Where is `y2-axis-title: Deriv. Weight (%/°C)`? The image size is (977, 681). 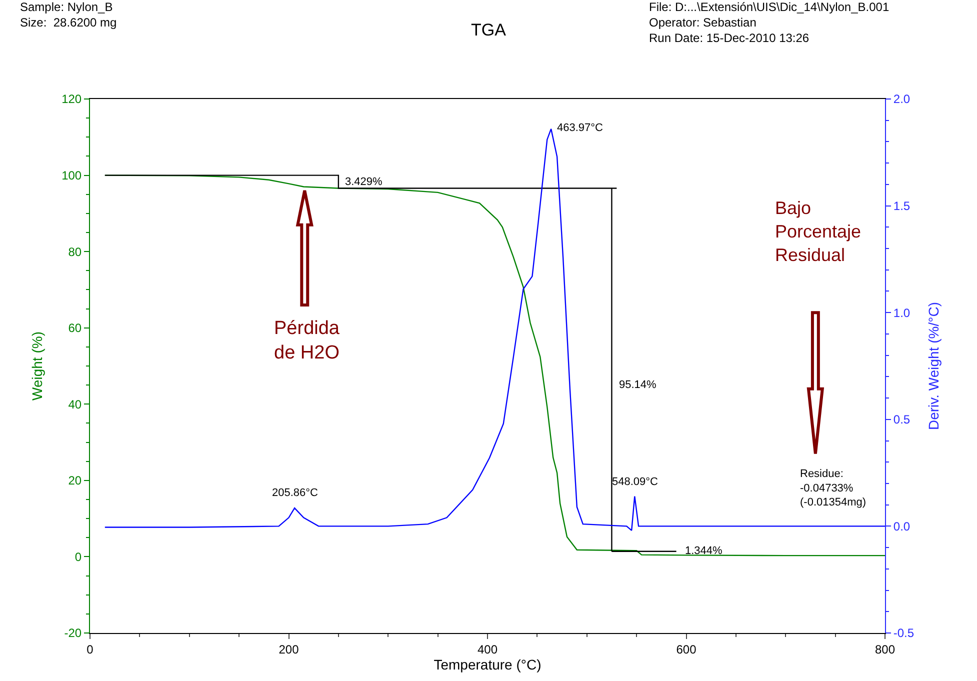 y2-axis-title: Deriv. Weight (%/°C) is located at coordinates (934, 366).